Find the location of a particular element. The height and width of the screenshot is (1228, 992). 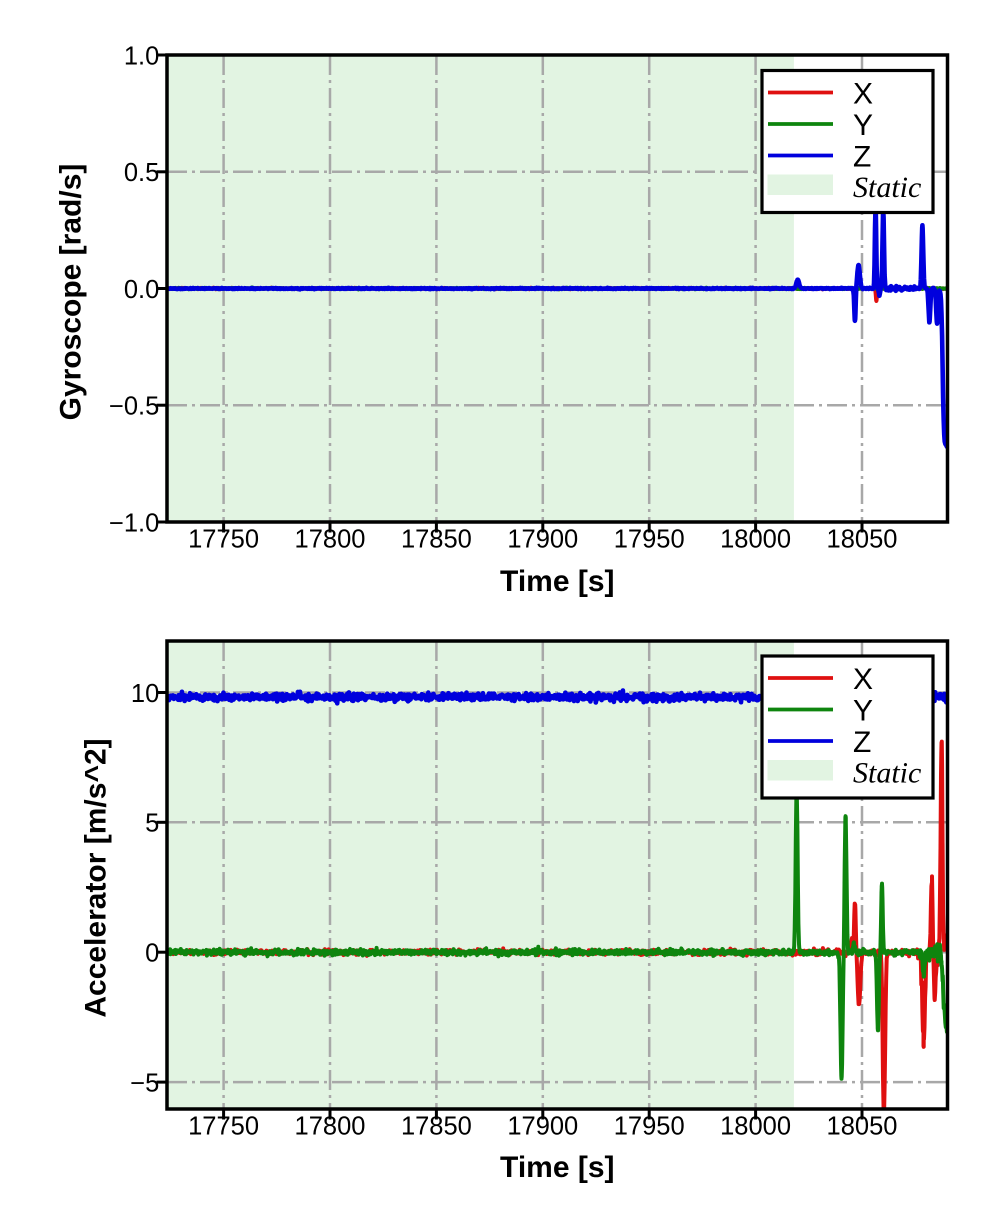

svg-text: −0.5 is located at coordinates (134, 407).